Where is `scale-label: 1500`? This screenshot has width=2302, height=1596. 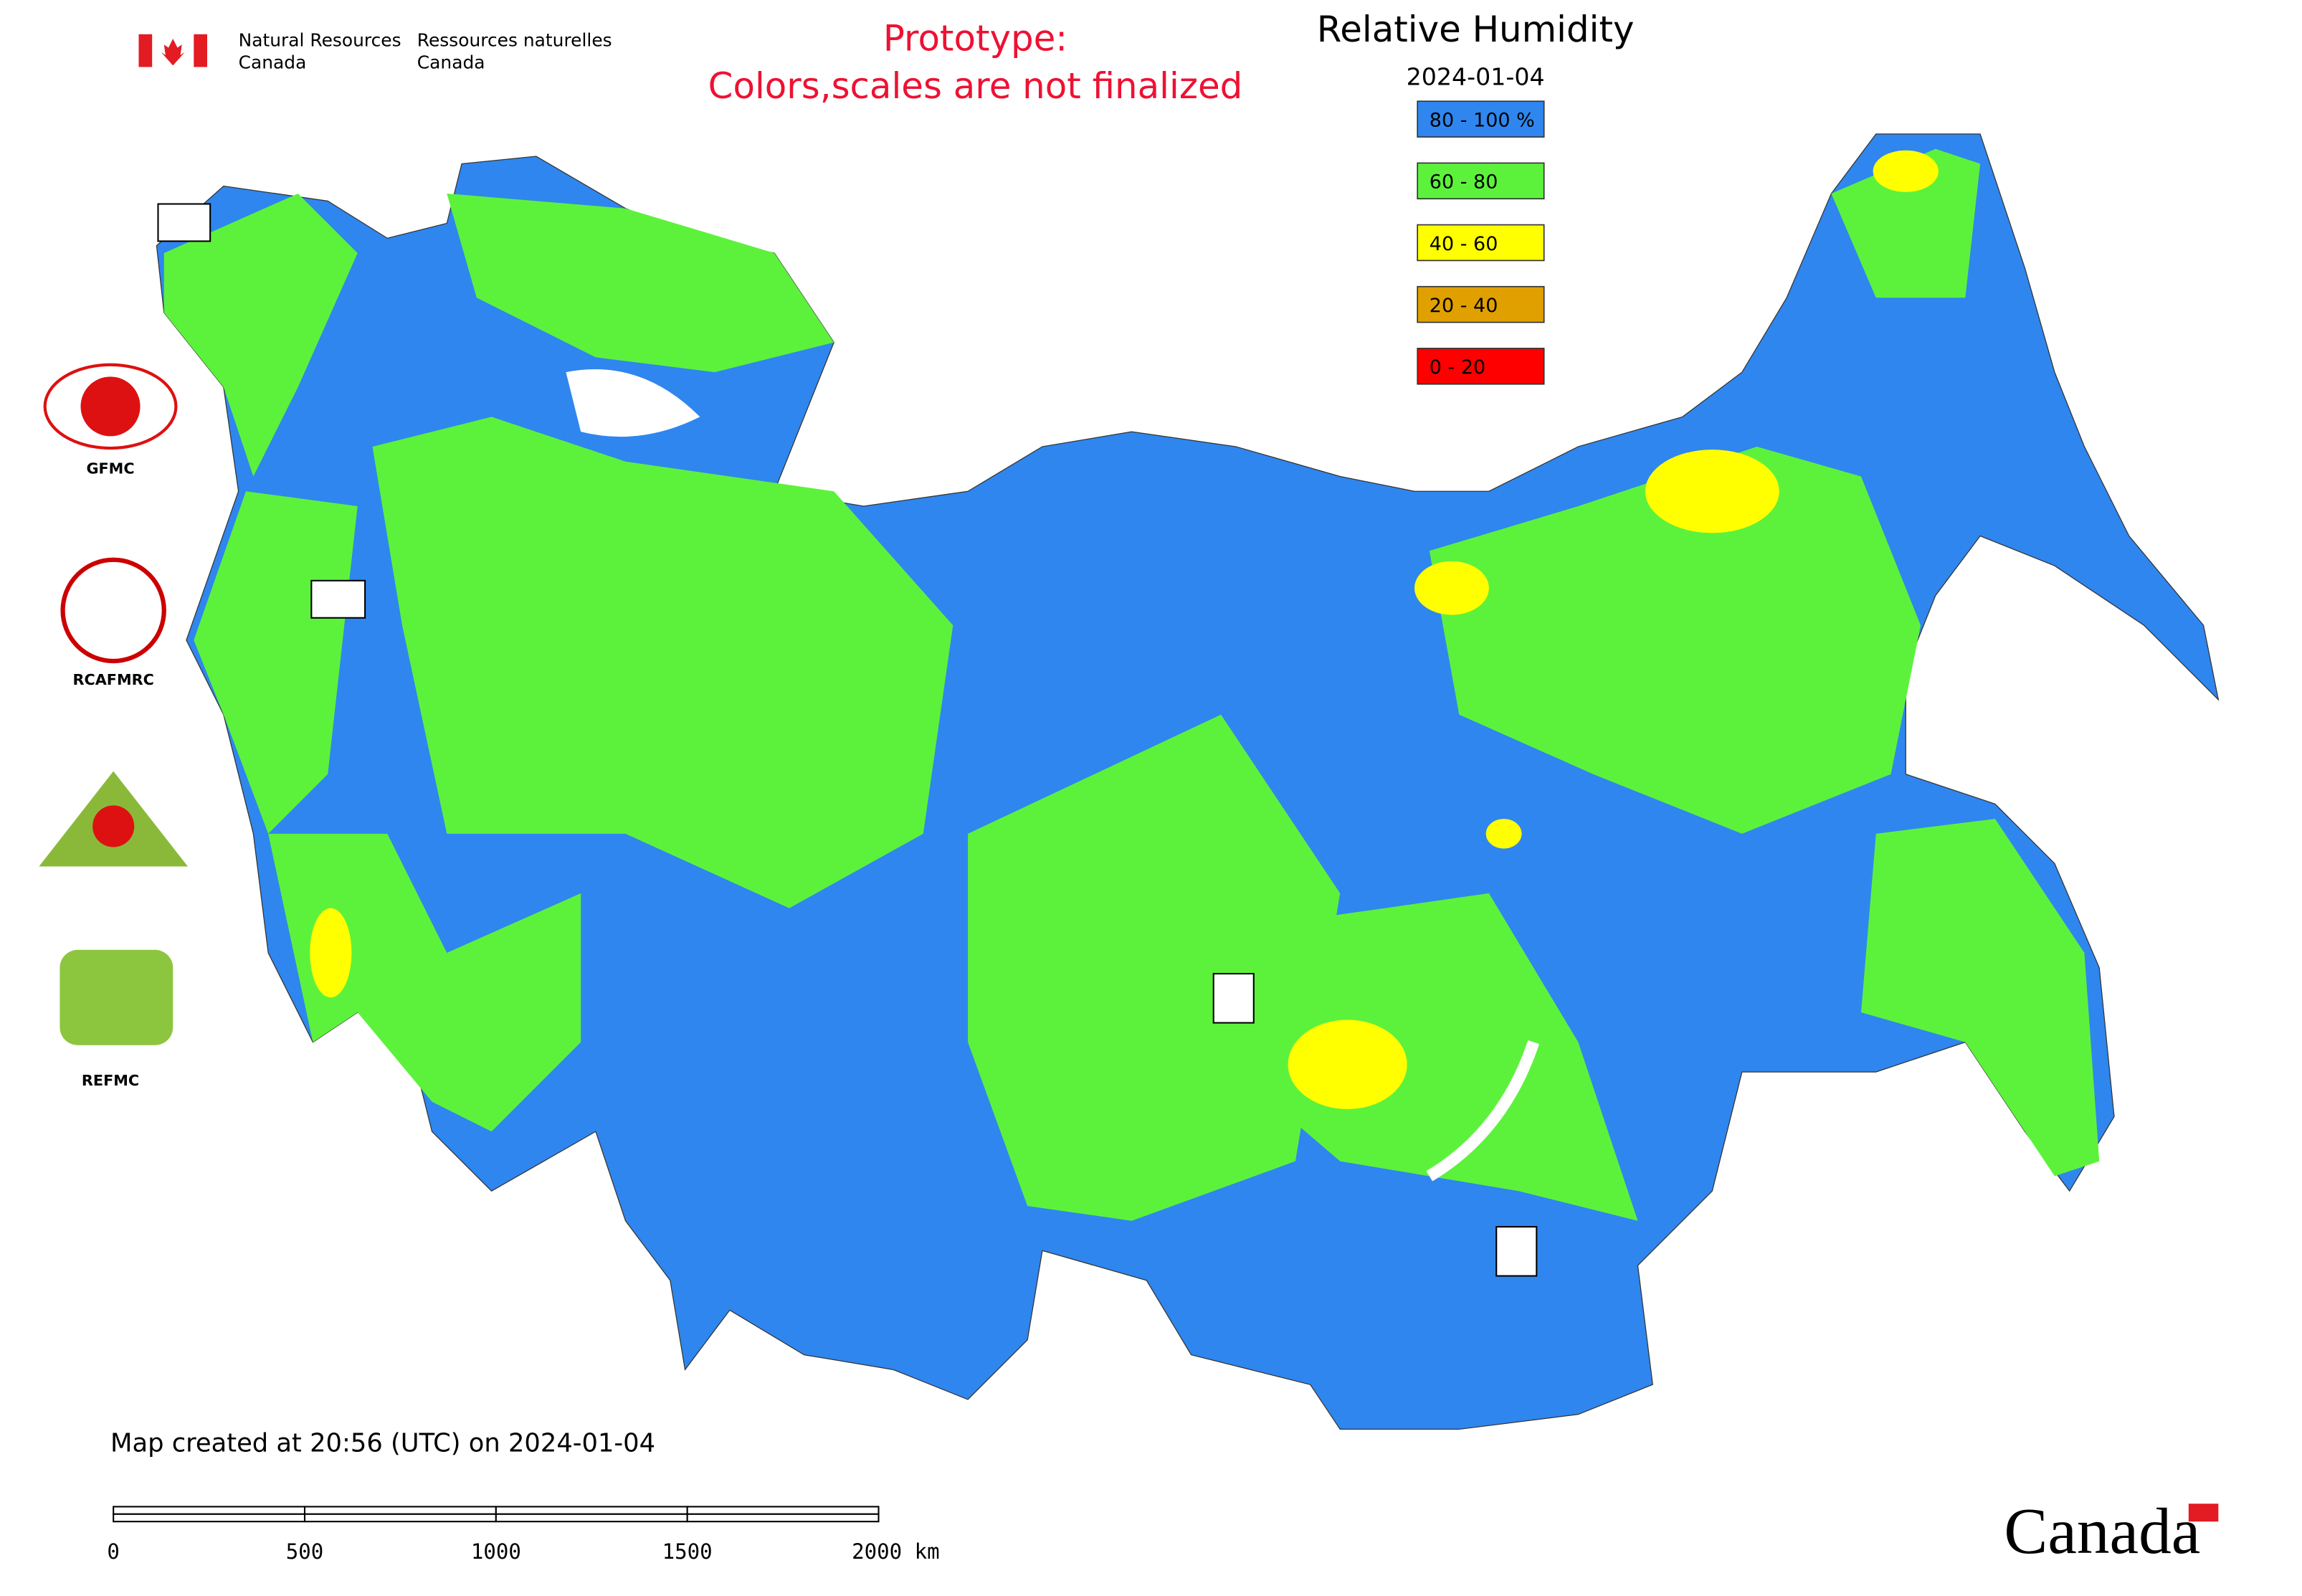
scale-label: 1500 is located at coordinates (688, 1551).